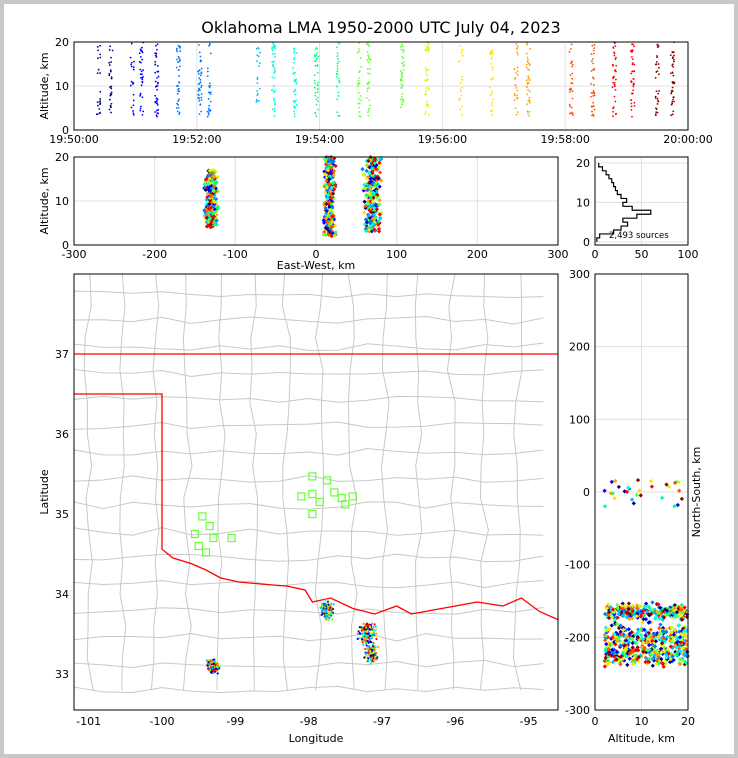  I want to click on x-tick-label: -99, so click(235, 721).